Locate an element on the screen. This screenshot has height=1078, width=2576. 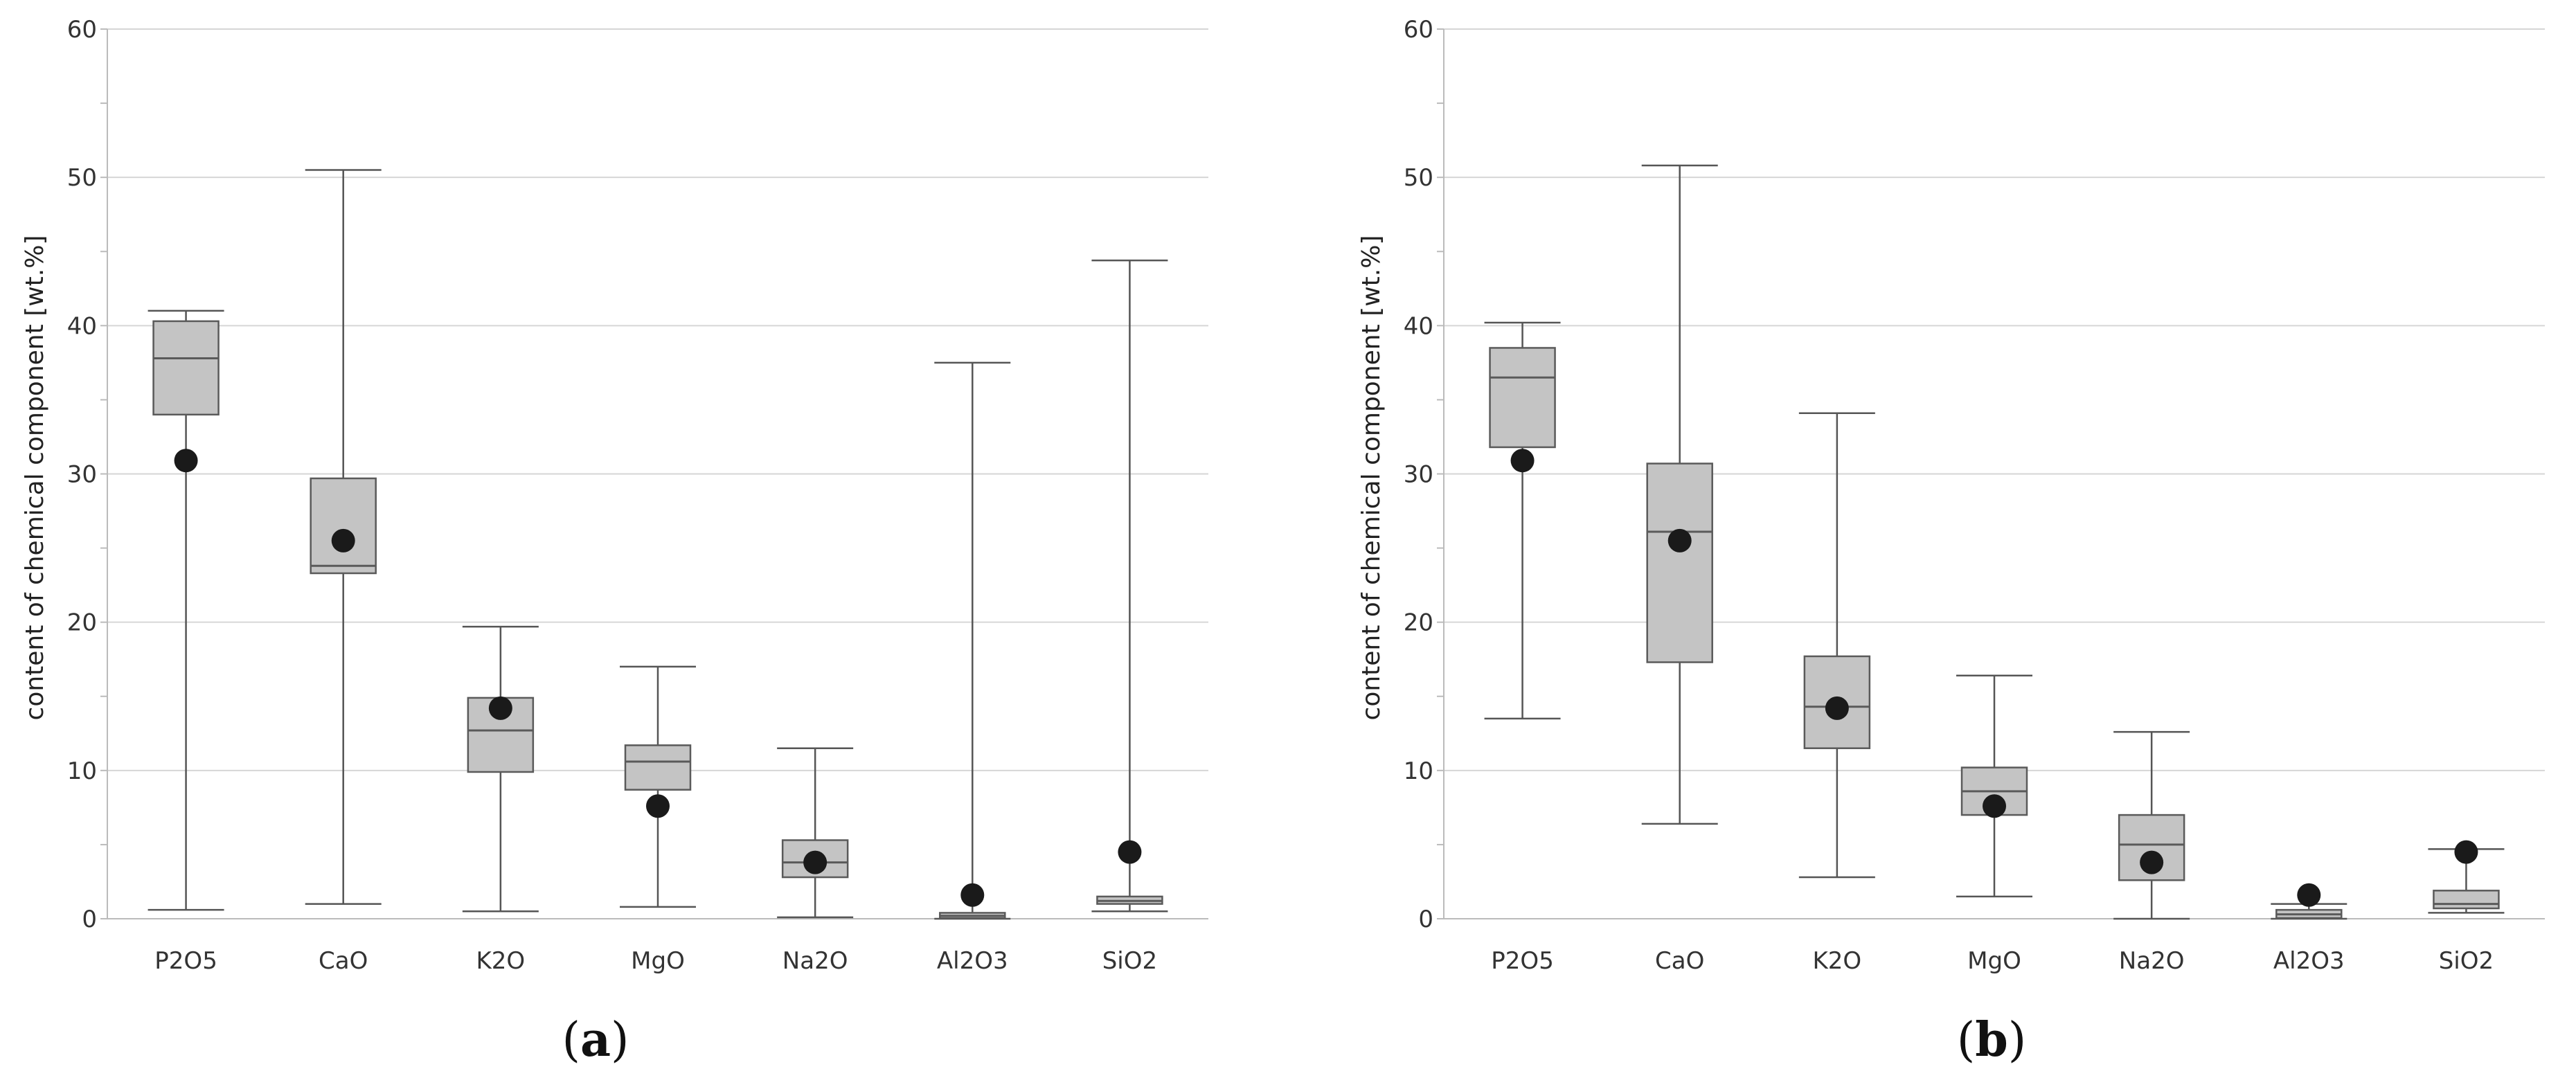
a-box-Al2O3 is located at coordinates (972, 640).